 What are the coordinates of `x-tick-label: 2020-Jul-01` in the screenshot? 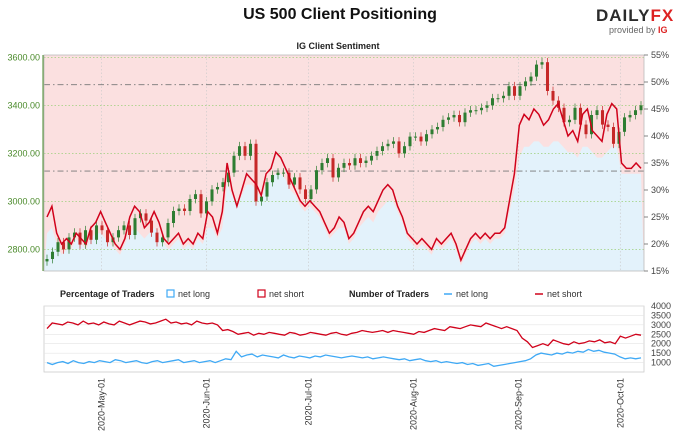 It's located at (308, 402).